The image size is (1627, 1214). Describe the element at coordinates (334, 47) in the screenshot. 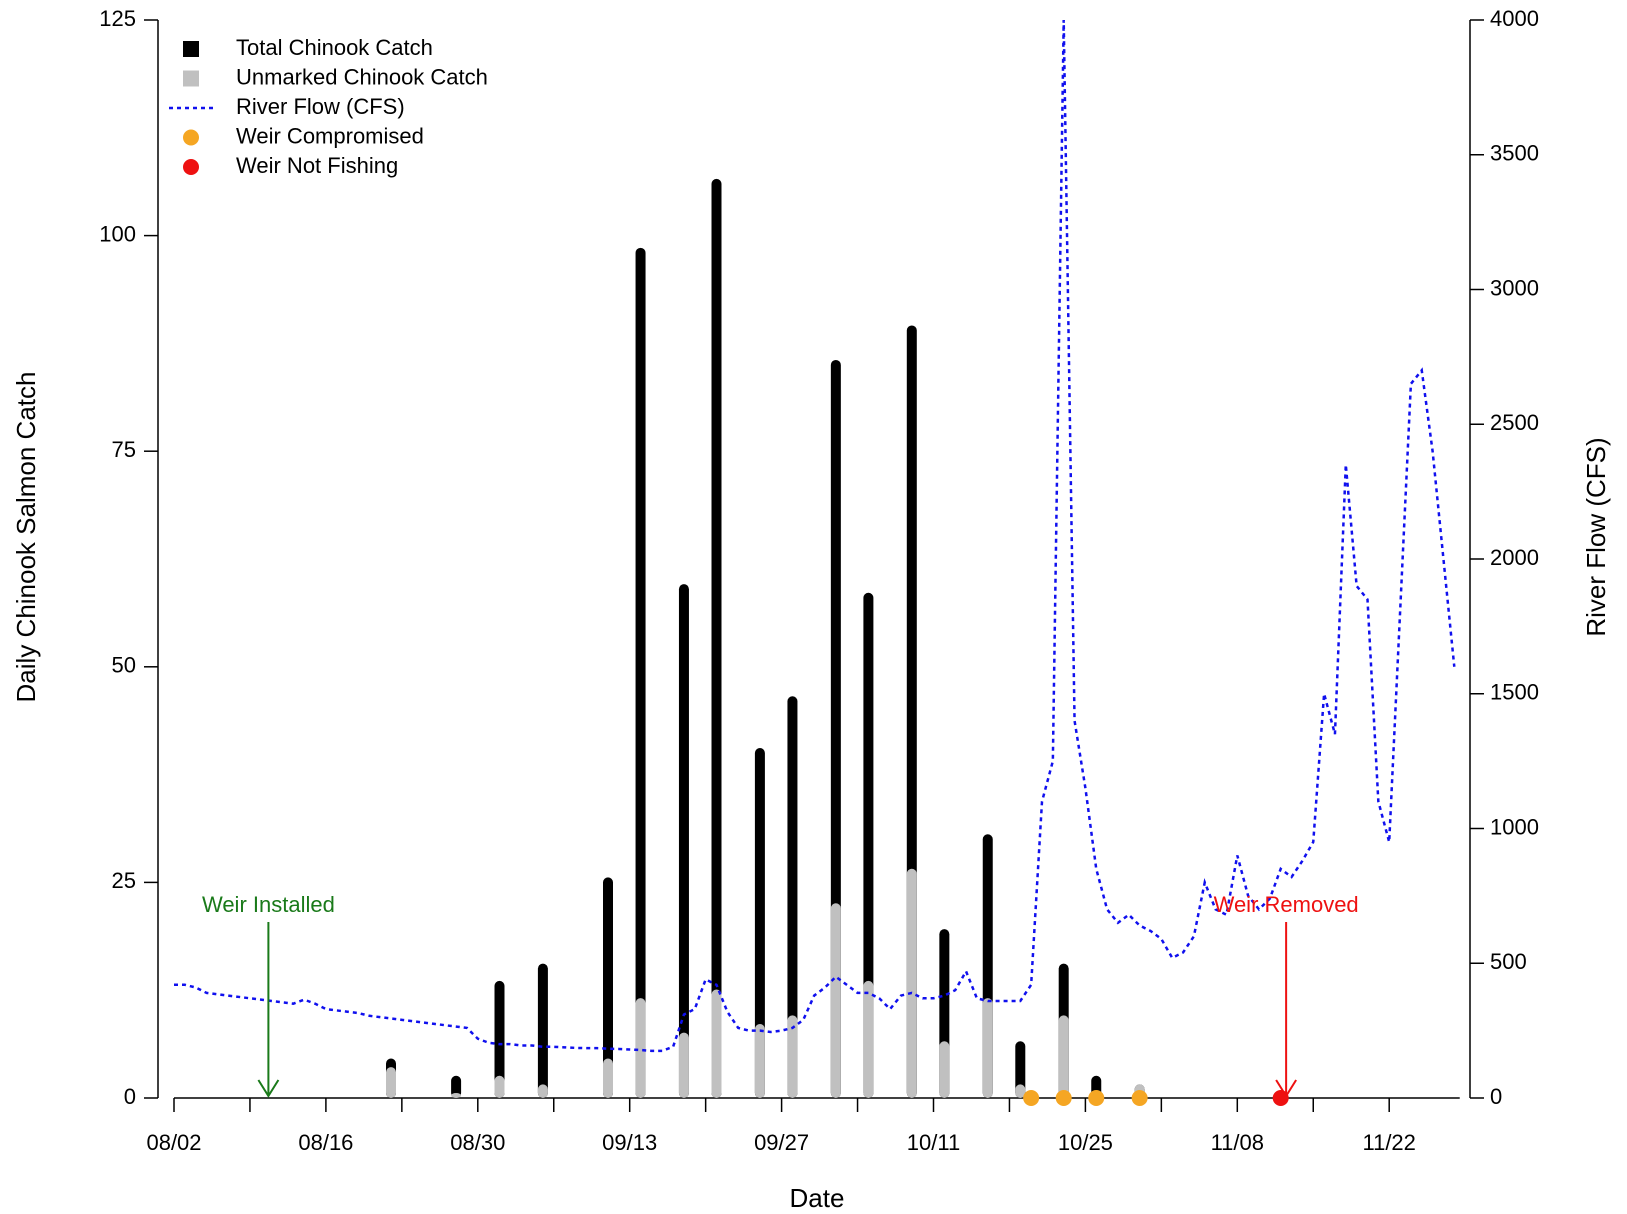

I see `legend-label: Total Chinook Catch` at that location.